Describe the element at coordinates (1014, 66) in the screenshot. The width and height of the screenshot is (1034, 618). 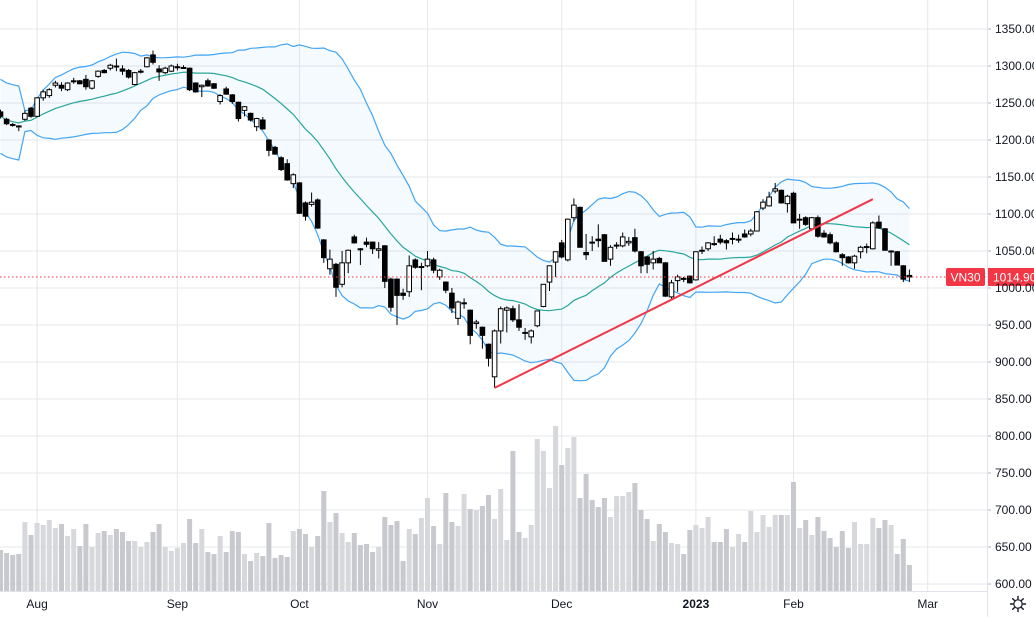
I see `y-tick-label: 1300.00` at that location.